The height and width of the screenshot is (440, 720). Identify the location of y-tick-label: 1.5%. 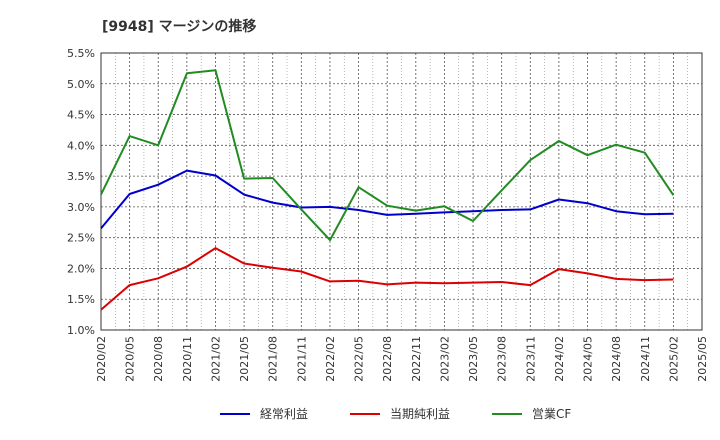
(81, 299).